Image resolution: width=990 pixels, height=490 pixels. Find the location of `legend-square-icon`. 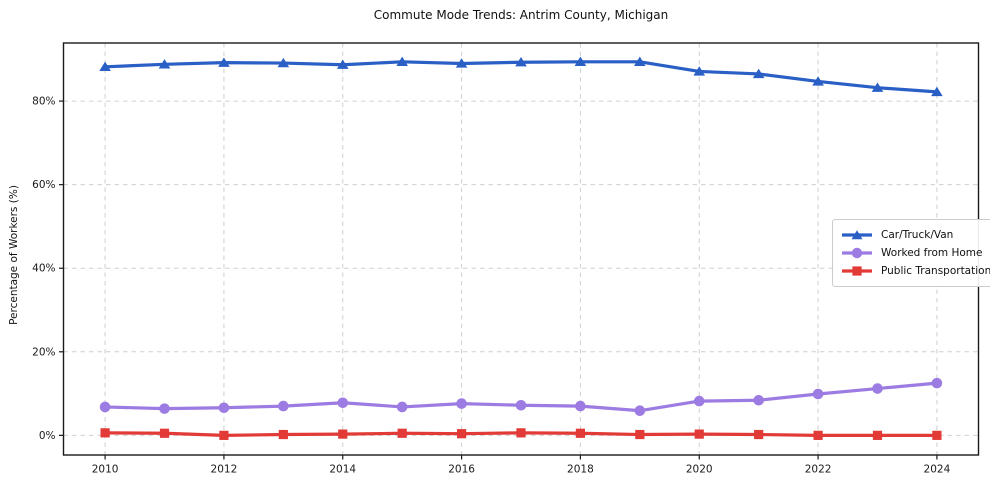

legend-square-icon is located at coordinates (857, 271).